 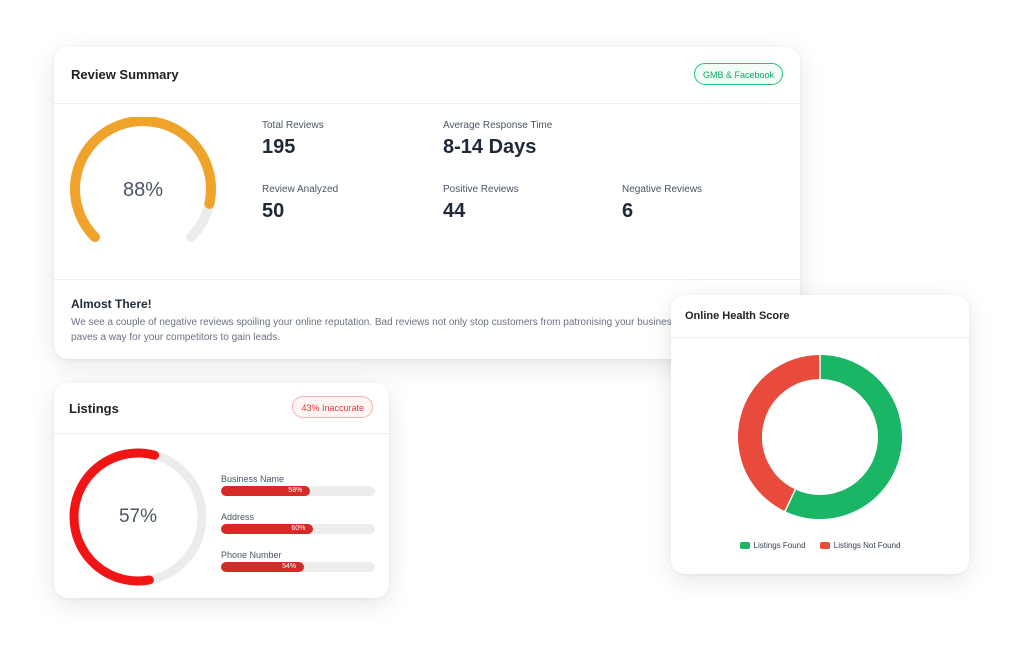 I want to click on chart-legend: Listings Found Listings Not Found, so click(x=820, y=545).